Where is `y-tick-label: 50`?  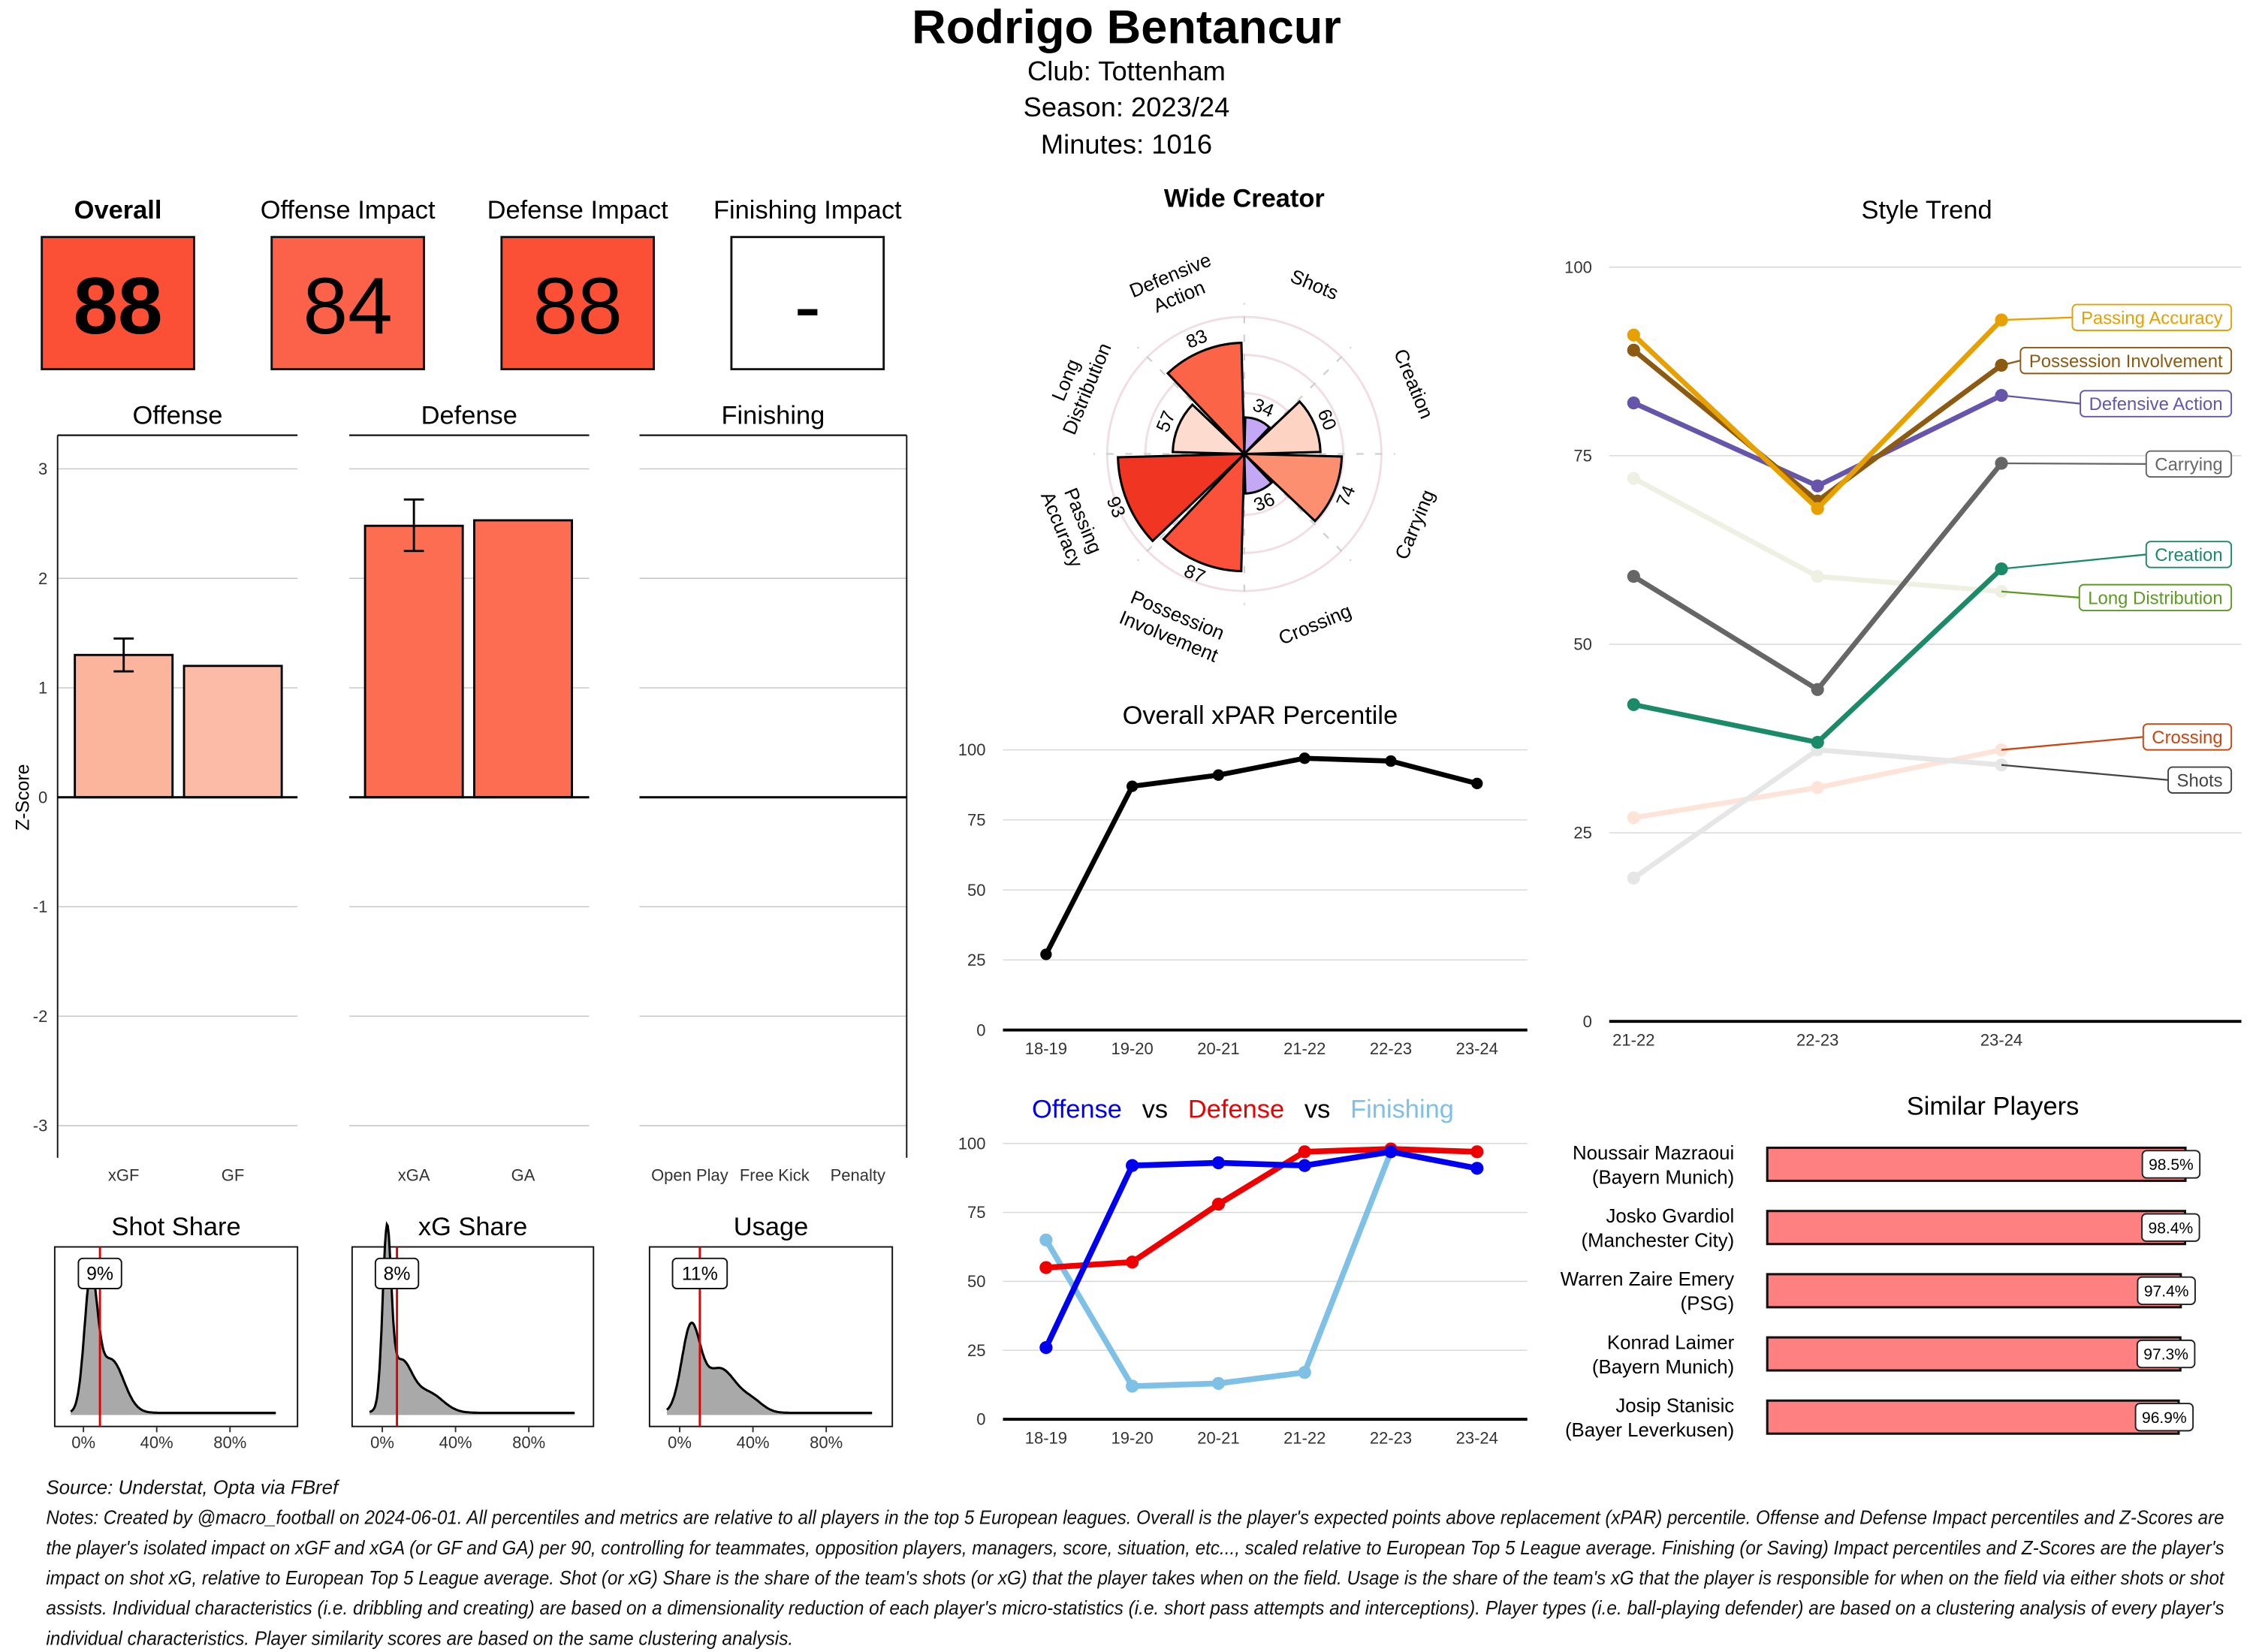
y-tick-label: 50 is located at coordinates (976, 890).